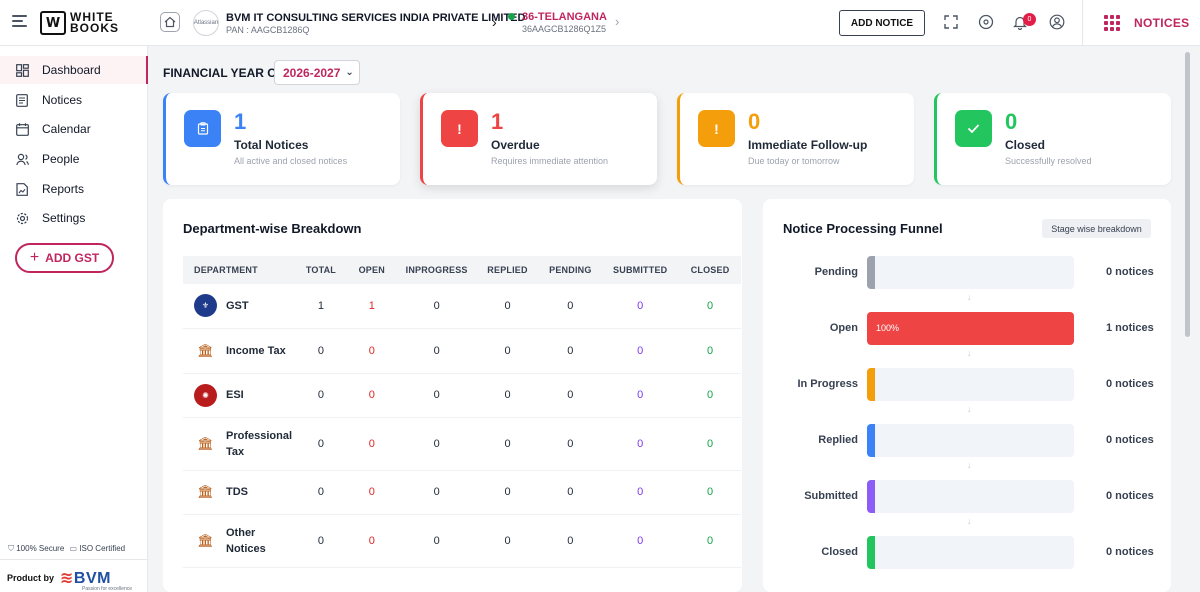 The height and width of the screenshot is (592, 1200). I want to click on check-icon, so click(973, 128).